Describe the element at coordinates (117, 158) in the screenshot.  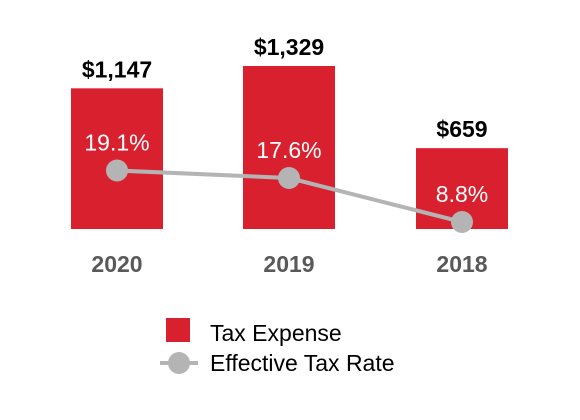
I see `bar-2020` at that location.